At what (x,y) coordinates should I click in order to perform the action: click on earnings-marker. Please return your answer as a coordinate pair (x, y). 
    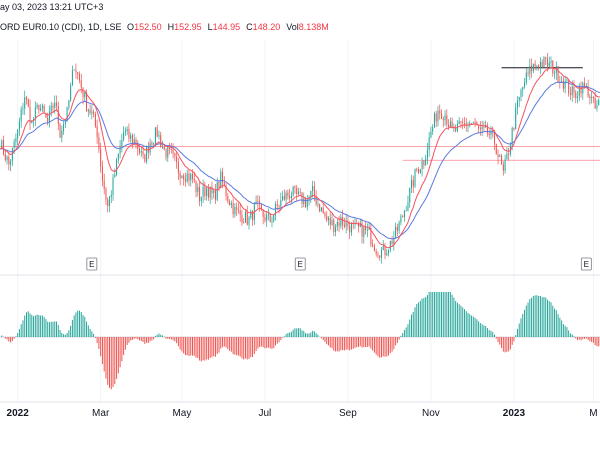
    Looking at the image, I should click on (586, 264).